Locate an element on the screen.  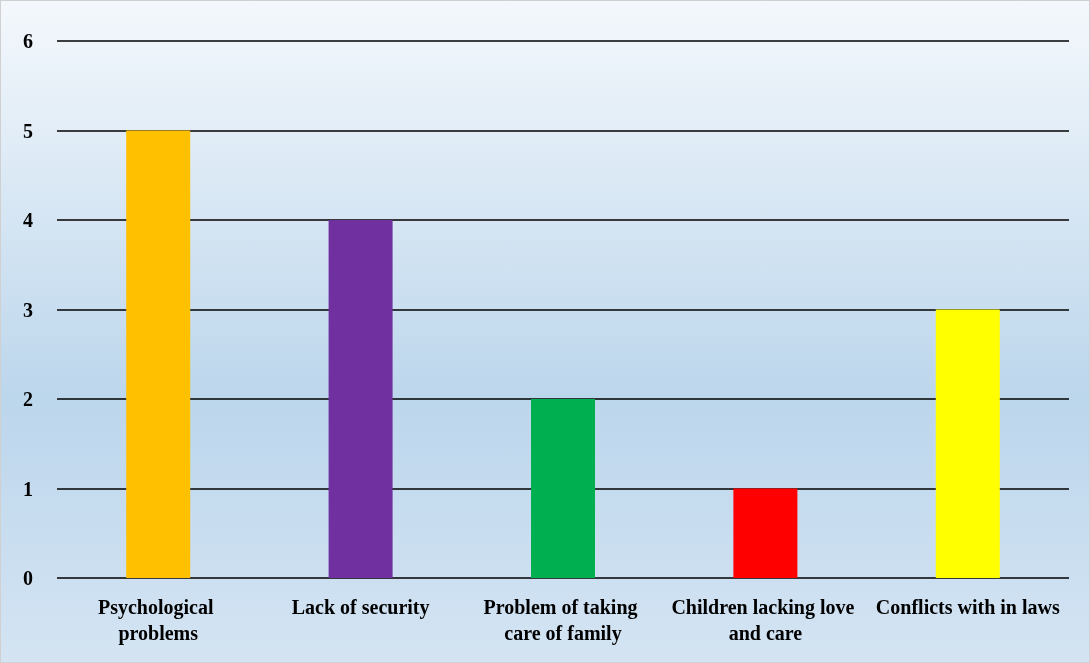
y-tick-label: 5 is located at coordinates (28, 130).